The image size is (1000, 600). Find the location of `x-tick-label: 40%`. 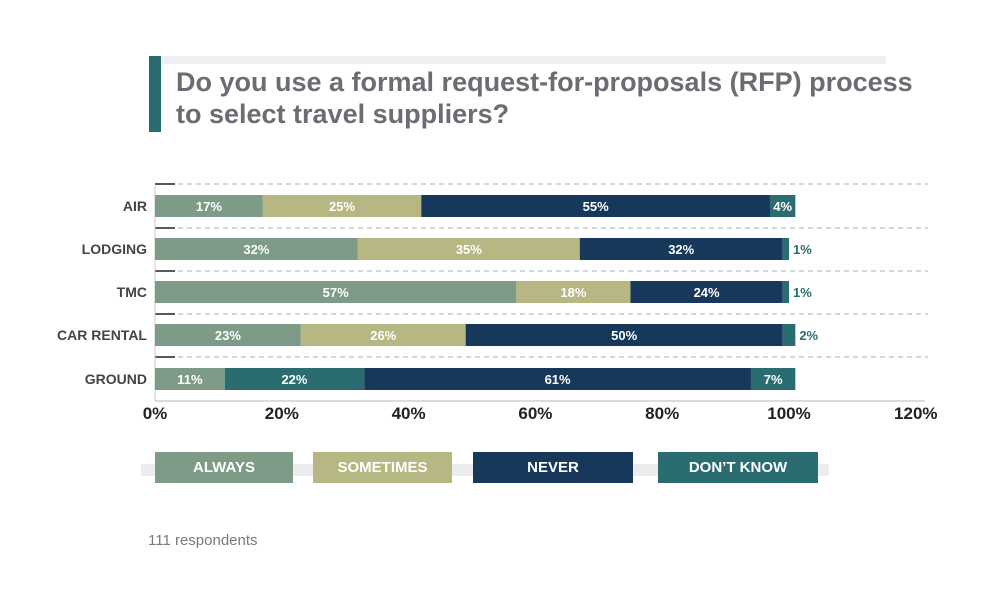

x-tick-label: 40% is located at coordinates (409, 413).